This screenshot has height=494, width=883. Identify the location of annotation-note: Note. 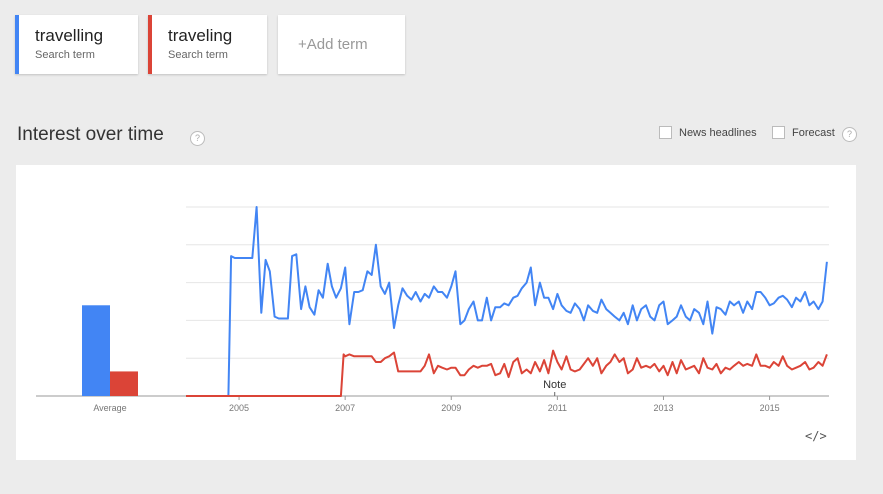
(554, 385).